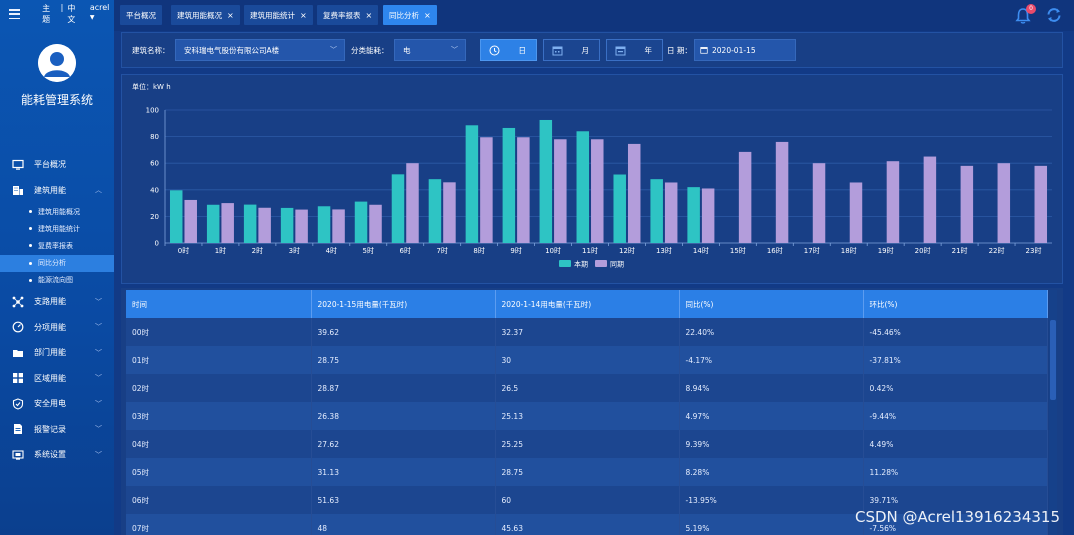  I want to click on table-cell: 45.63, so click(587, 524).